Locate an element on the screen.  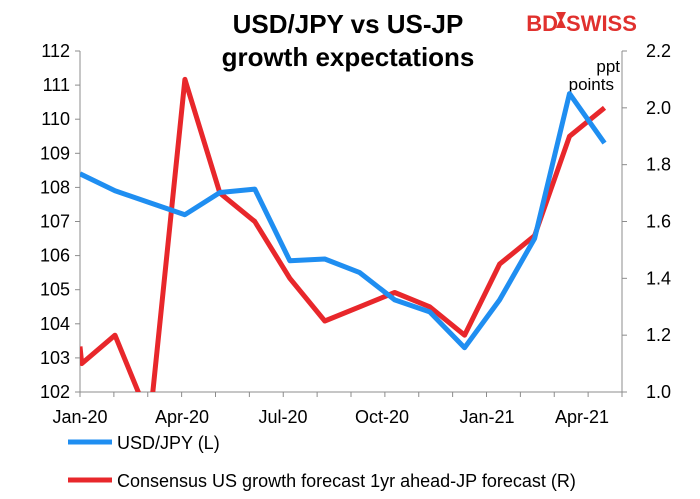
left-tick-label: 103 is located at coordinates (55, 358).